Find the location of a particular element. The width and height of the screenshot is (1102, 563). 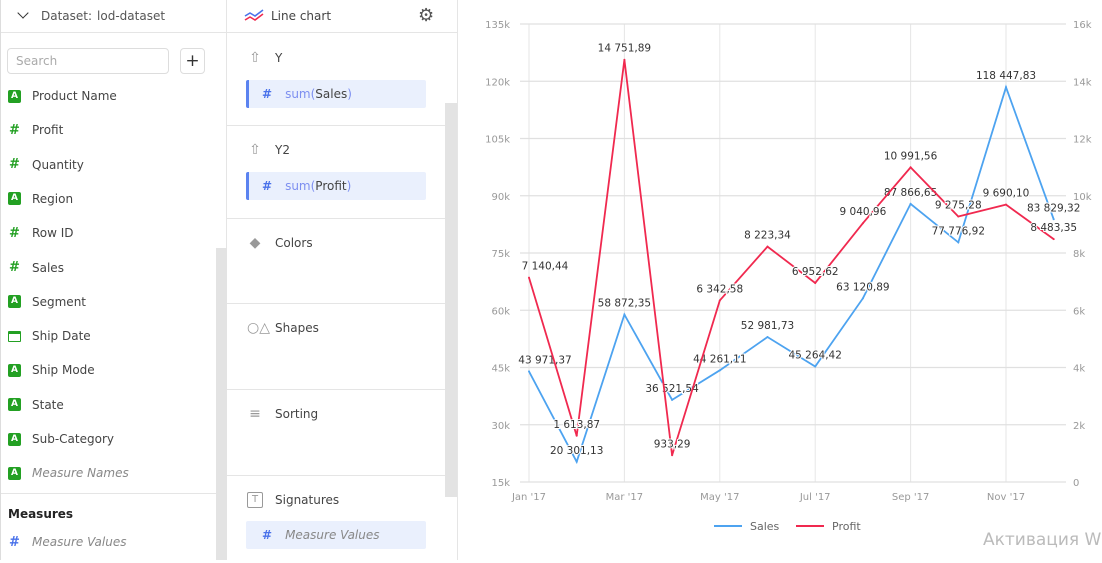

legend-item-profit: Profit is located at coordinates (846, 526).